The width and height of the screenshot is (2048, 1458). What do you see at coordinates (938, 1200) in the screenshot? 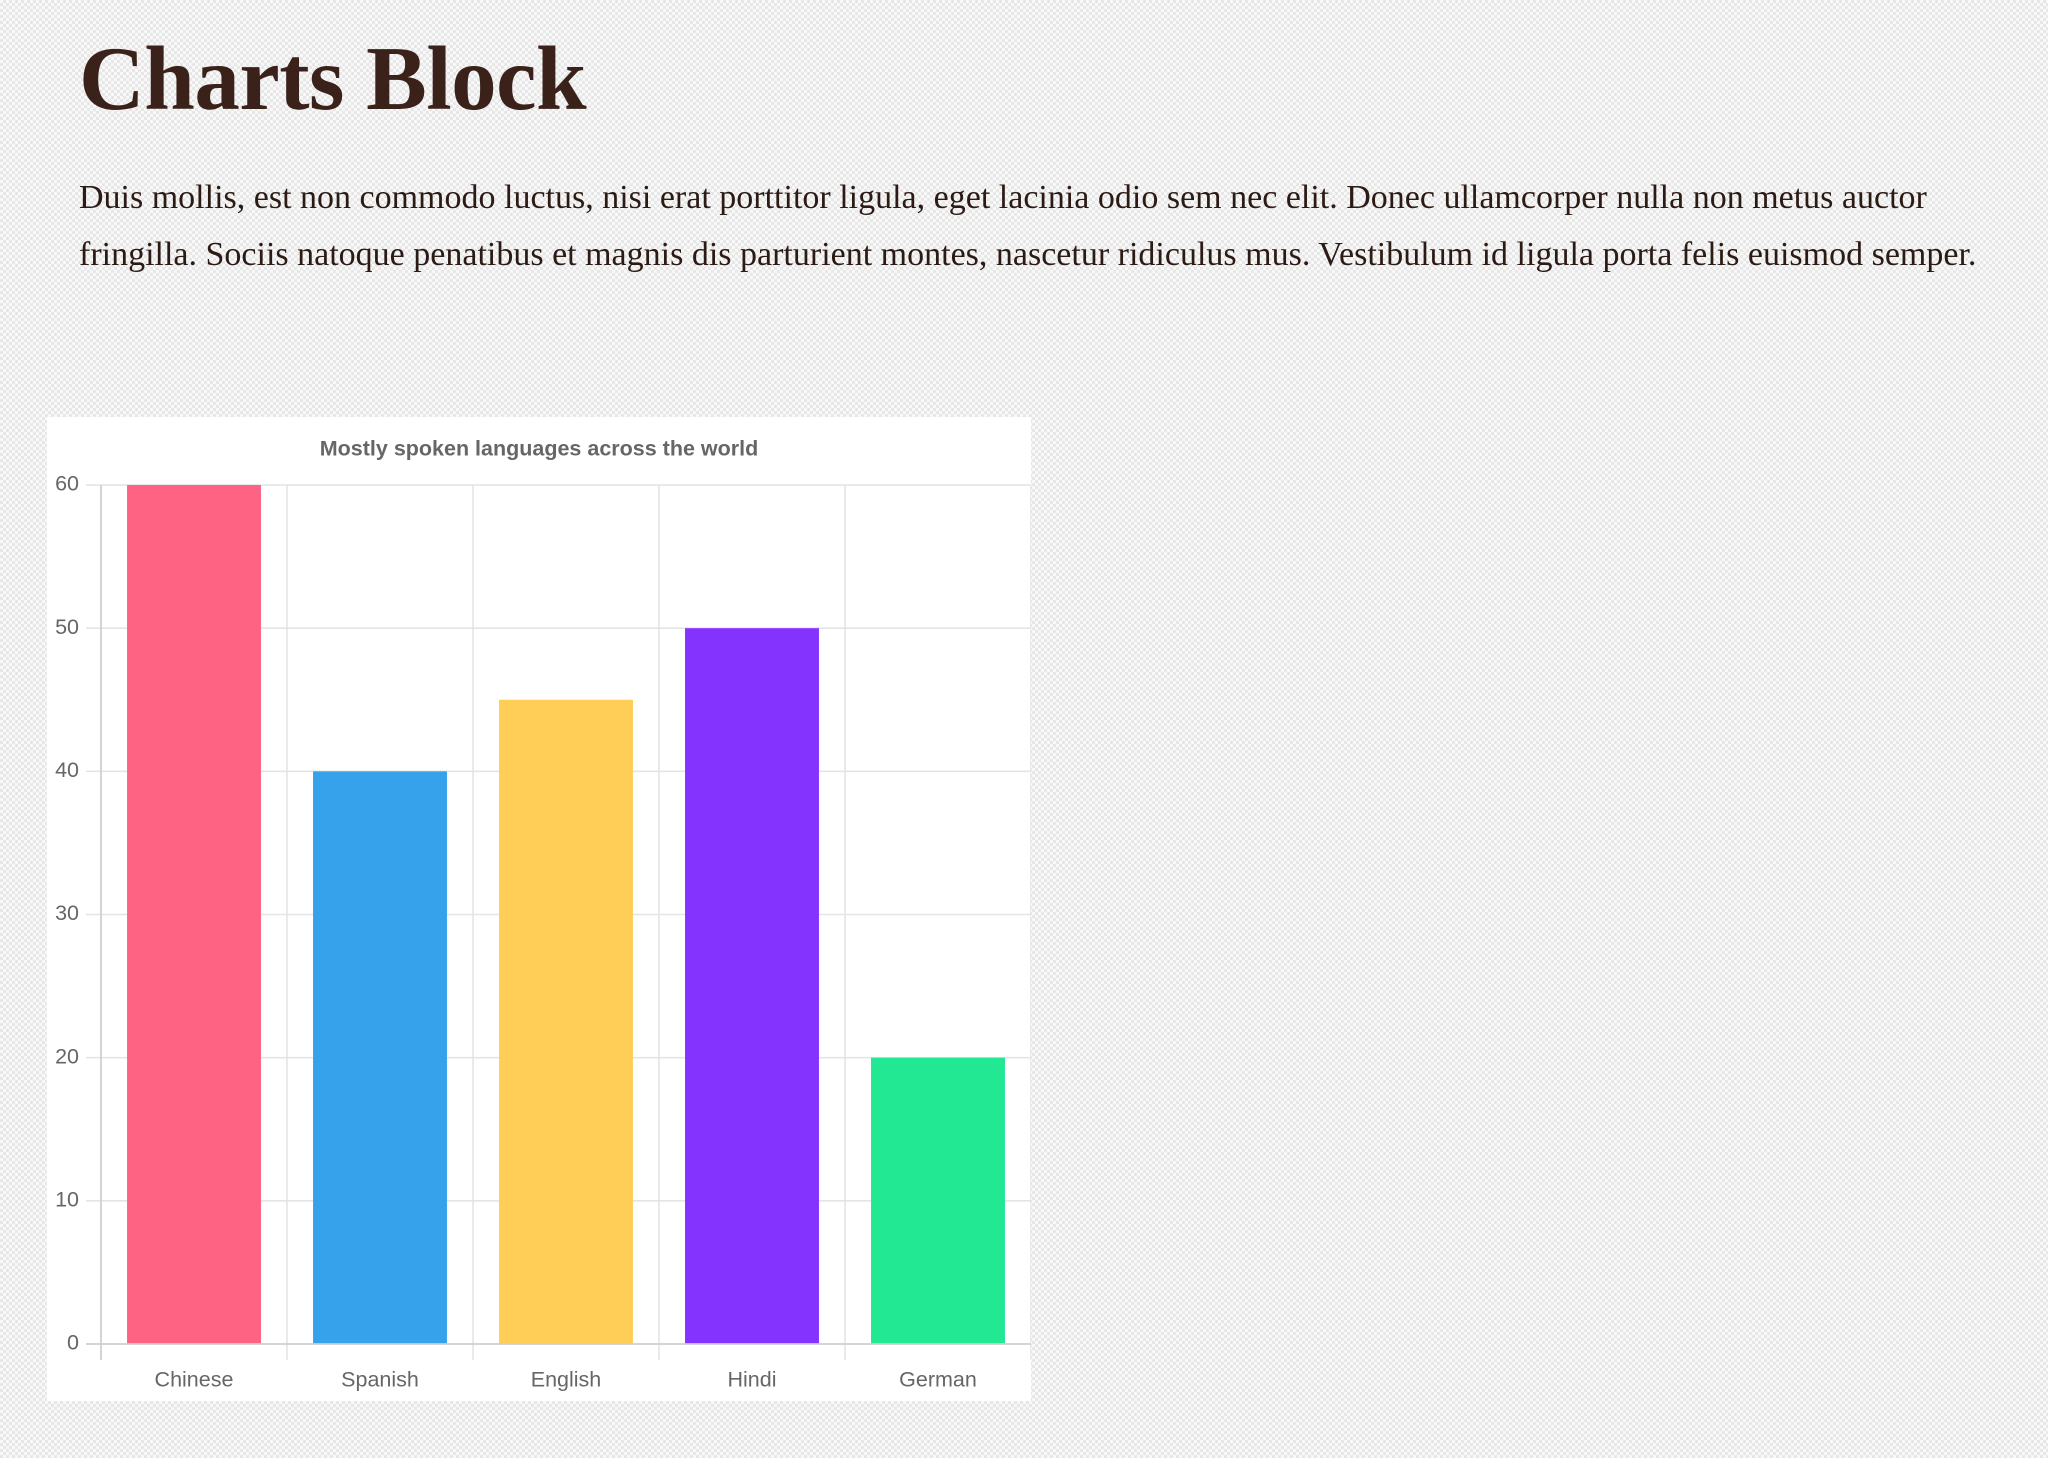
I see `bar-german` at bounding box center [938, 1200].